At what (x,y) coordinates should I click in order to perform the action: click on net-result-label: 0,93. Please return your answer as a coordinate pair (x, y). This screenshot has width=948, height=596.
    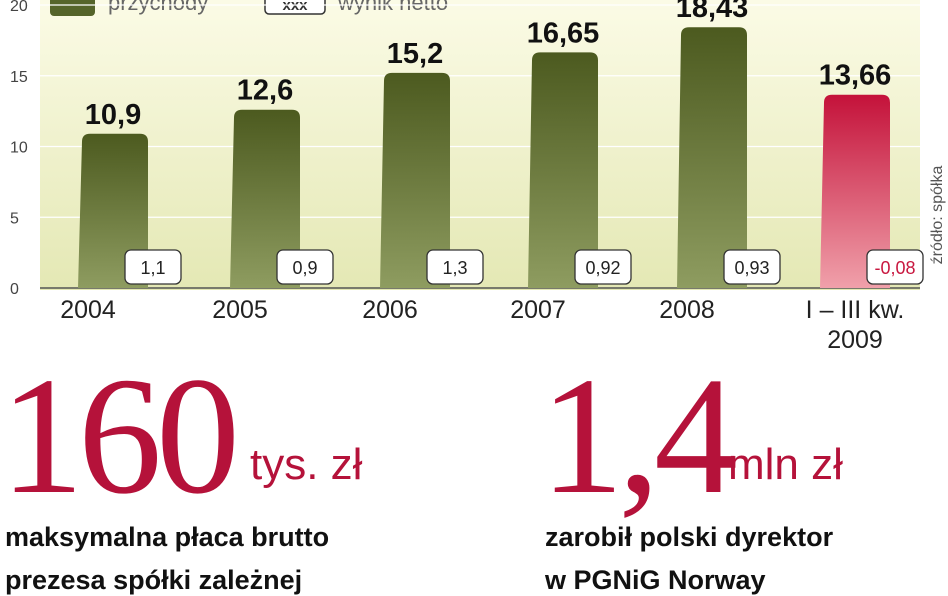
    Looking at the image, I should click on (751, 268).